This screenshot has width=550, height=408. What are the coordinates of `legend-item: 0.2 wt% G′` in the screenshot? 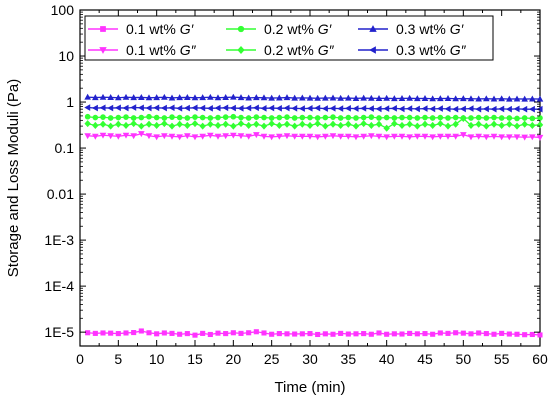 It's located at (279, 29).